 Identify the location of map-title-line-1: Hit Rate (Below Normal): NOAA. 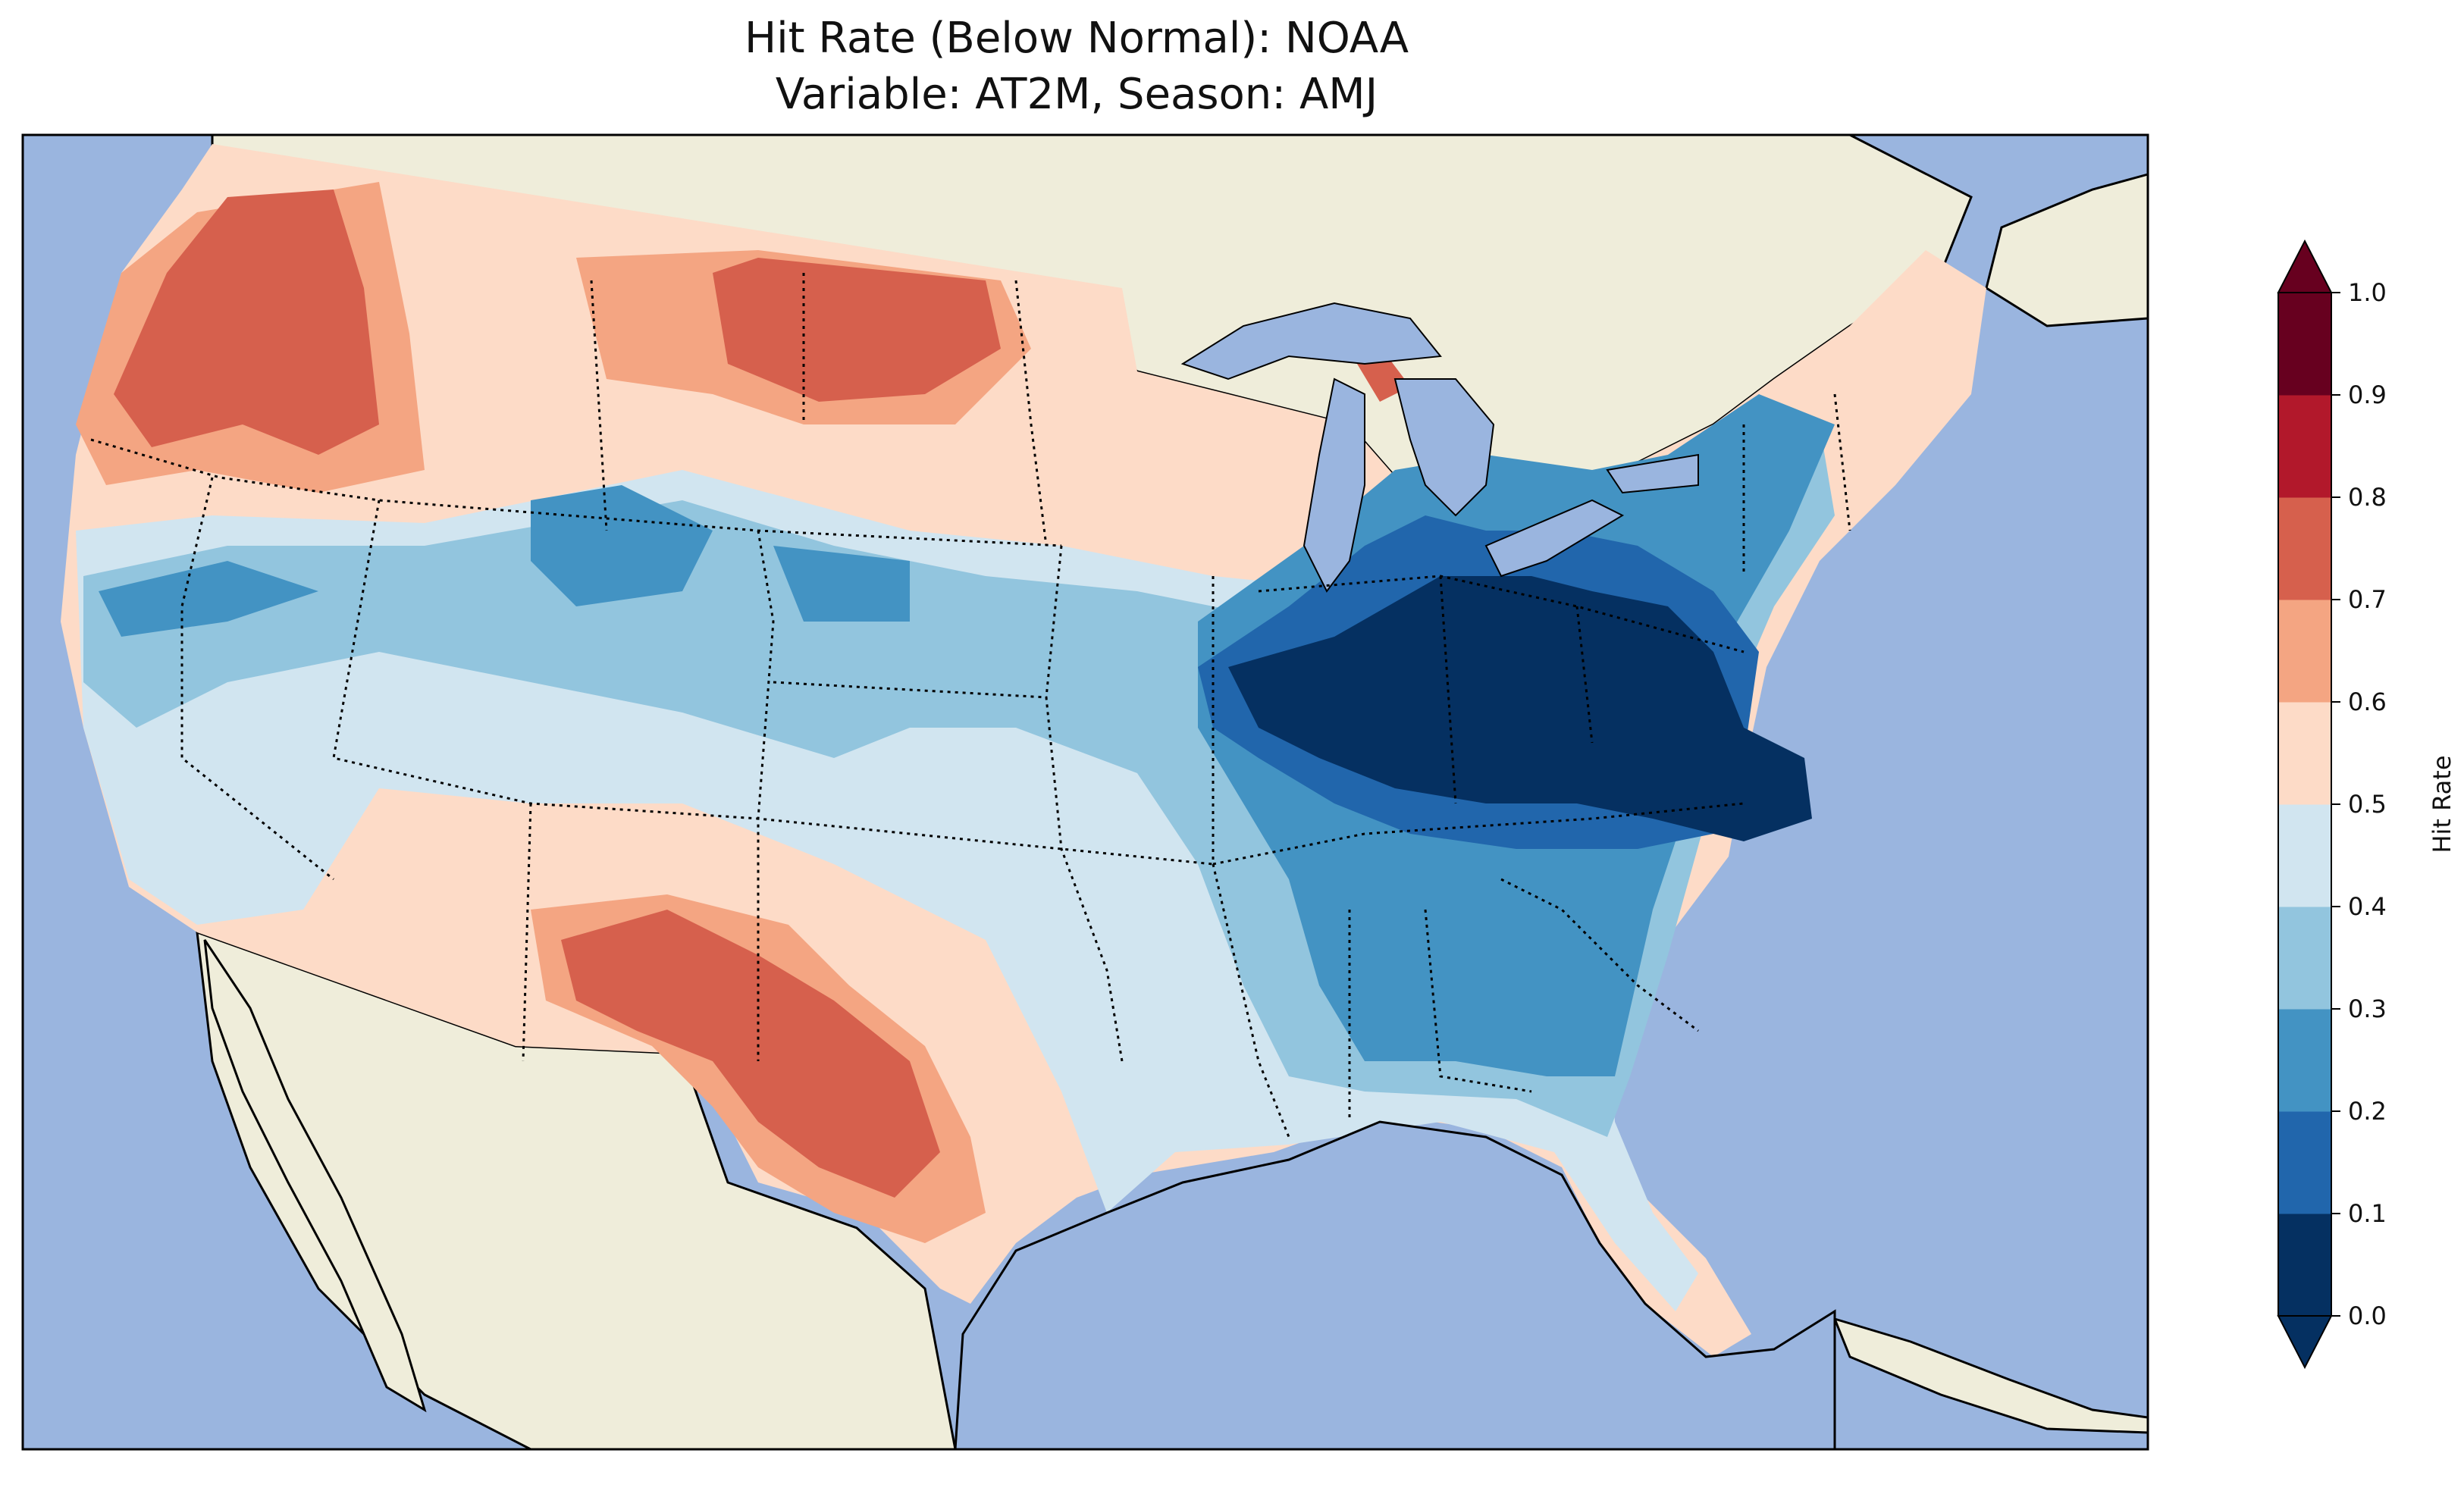
(1076, 38).